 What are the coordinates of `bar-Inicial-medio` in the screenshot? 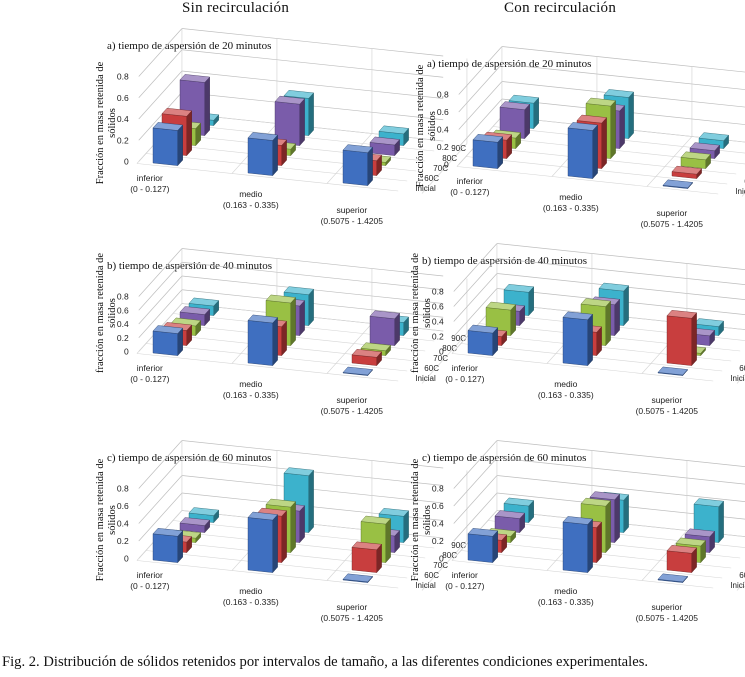 It's located at (578, 545).